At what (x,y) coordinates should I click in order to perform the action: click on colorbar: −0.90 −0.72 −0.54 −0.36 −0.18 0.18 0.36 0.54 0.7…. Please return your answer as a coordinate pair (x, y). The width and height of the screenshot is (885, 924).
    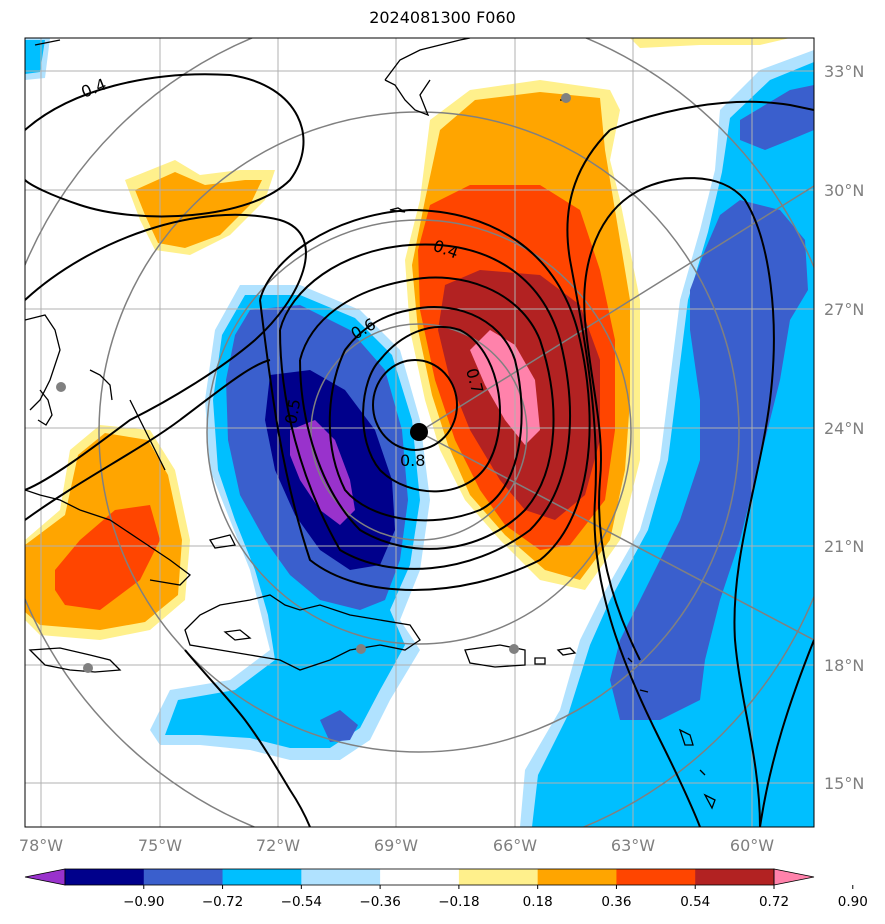
    Looking at the image, I should click on (446, 889).